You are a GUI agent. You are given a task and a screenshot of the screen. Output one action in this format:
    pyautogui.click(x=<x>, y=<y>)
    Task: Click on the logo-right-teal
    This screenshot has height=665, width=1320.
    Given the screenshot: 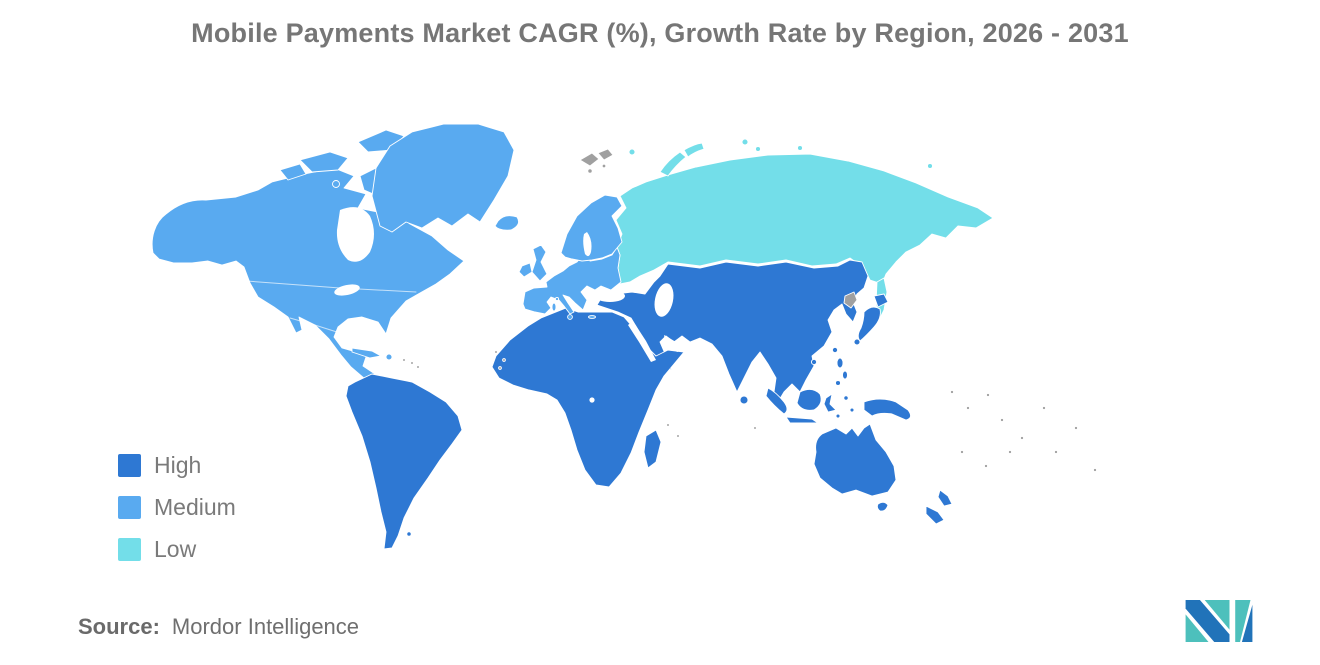 What is the action you would take?
    pyautogui.click(x=1243, y=621)
    